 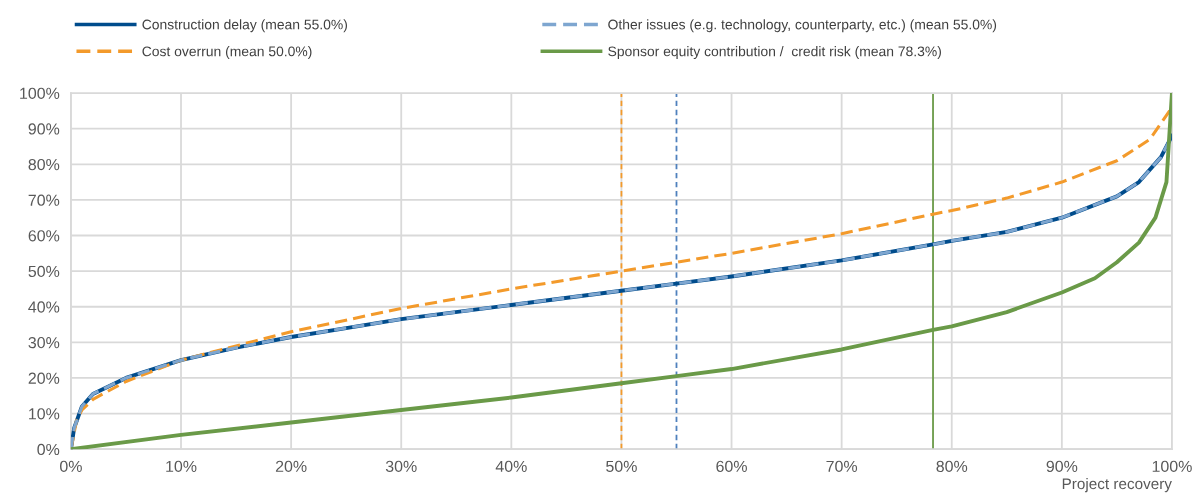 What do you see at coordinates (40, 93) in the screenshot?
I see `y-tick-label: 100%` at bounding box center [40, 93].